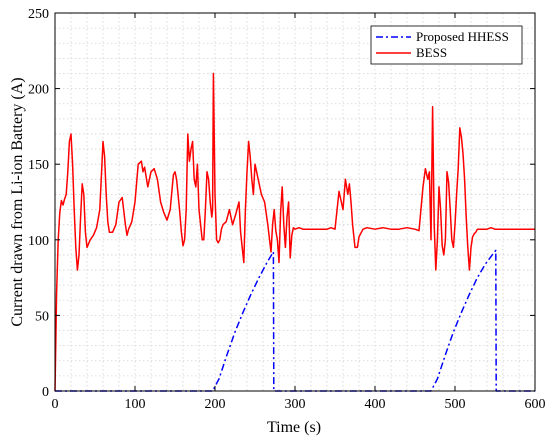 This screenshot has height=438, width=550. I want to click on x-tick-label: 400, so click(375, 404).